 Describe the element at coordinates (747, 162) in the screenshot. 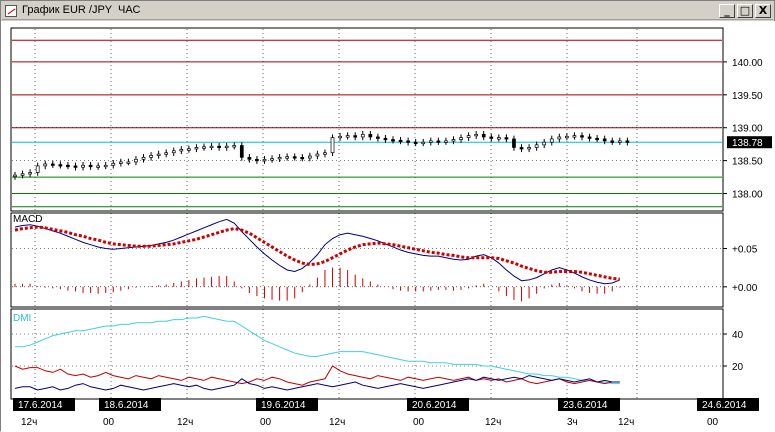

I see `price-tick-label: 138.50` at that location.